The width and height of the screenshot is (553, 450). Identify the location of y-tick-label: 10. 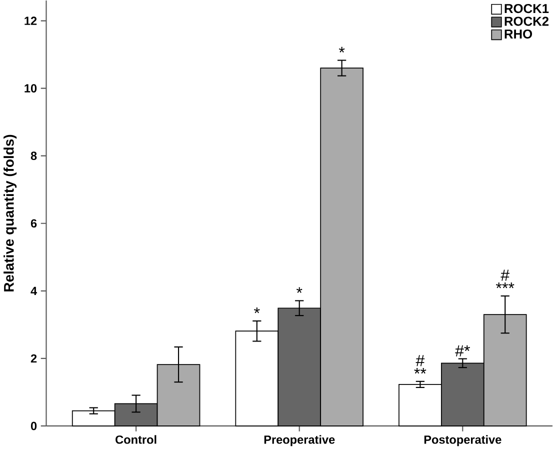
(30, 88).